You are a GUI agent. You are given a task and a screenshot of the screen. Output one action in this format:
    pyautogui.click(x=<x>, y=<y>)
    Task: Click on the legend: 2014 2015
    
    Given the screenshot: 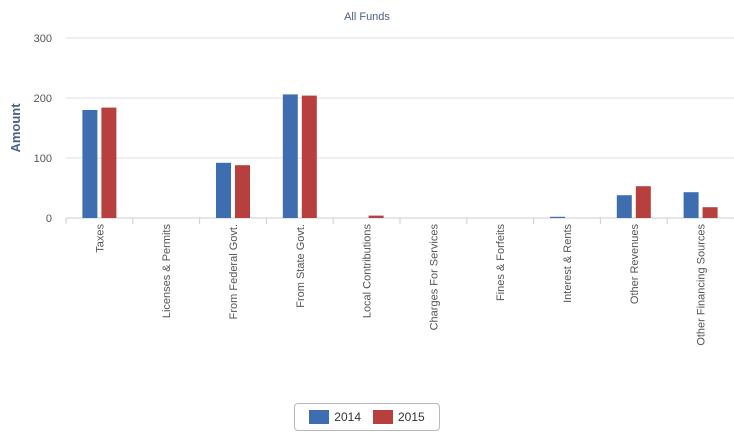 What is the action you would take?
    pyautogui.click(x=367, y=417)
    